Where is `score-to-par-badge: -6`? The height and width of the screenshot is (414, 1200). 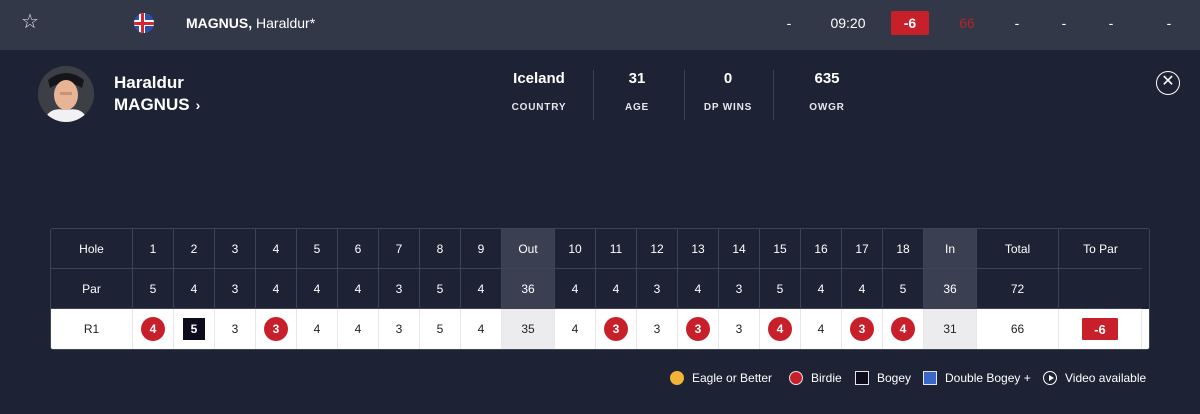 score-to-par-badge: -6 is located at coordinates (910, 23).